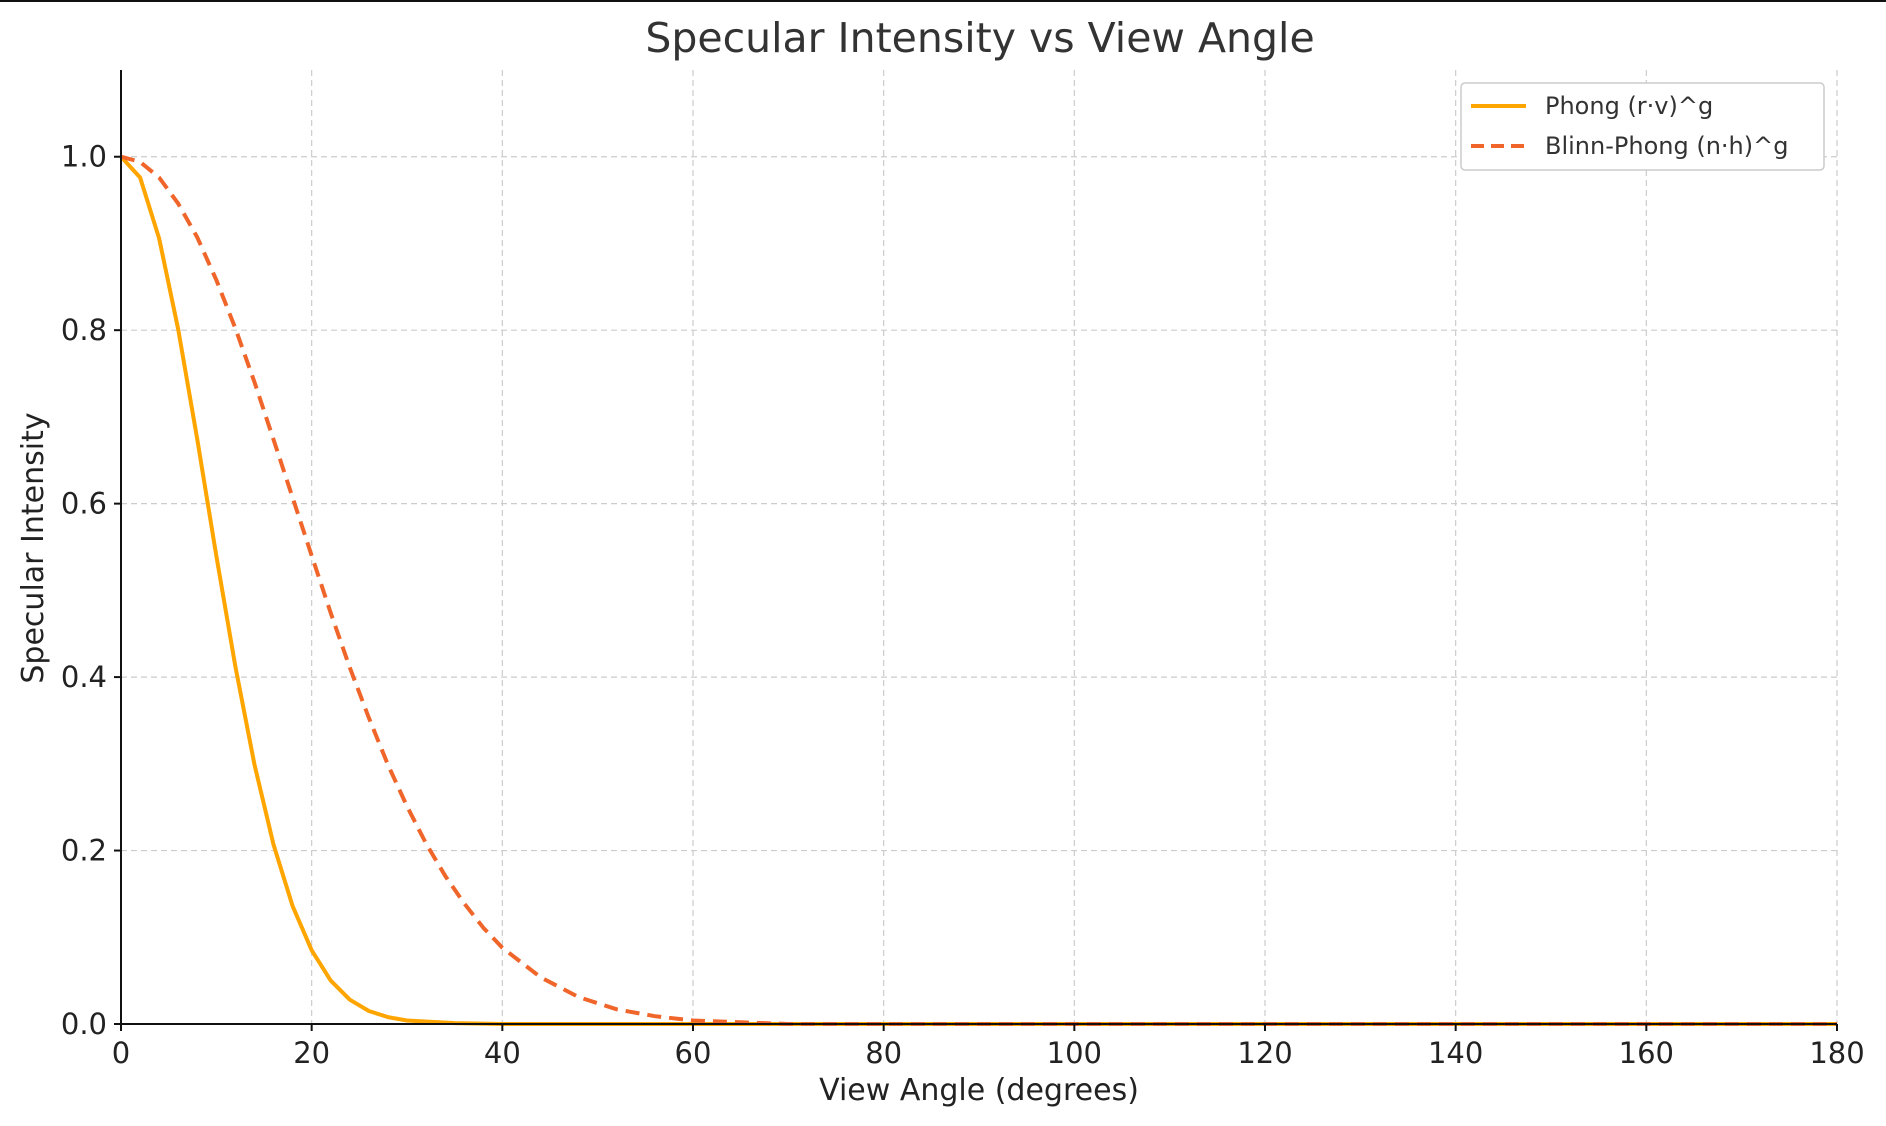 The height and width of the screenshot is (1126, 1886). Describe the element at coordinates (1836, 1053) in the screenshot. I see `x-tick-label: 180` at that location.